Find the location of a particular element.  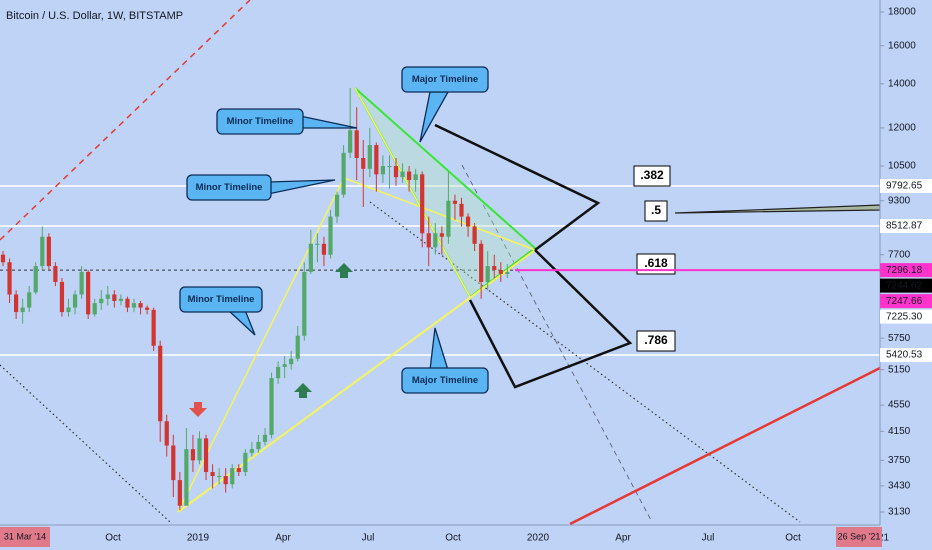

price-label: 7296.18 is located at coordinates (904, 270).